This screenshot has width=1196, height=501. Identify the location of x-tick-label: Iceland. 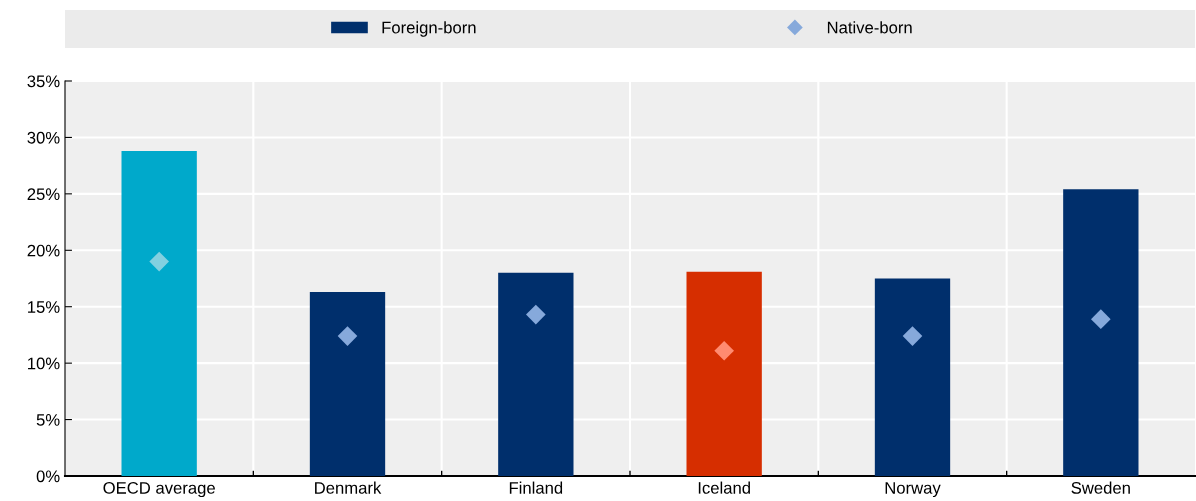
(724, 487).